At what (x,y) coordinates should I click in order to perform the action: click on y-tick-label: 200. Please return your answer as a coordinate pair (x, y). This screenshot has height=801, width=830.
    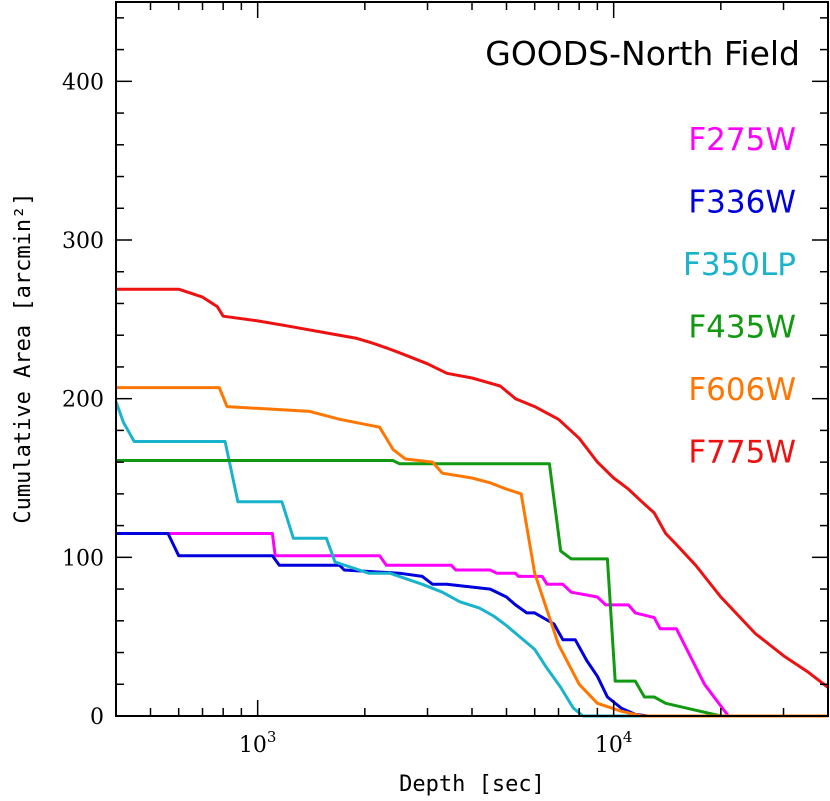
    Looking at the image, I should click on (83, 400).